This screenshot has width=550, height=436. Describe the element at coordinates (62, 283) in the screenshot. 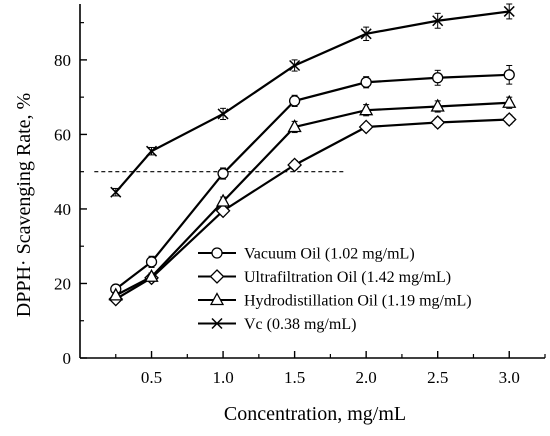

I see `y-tick-label: 20` at that location.